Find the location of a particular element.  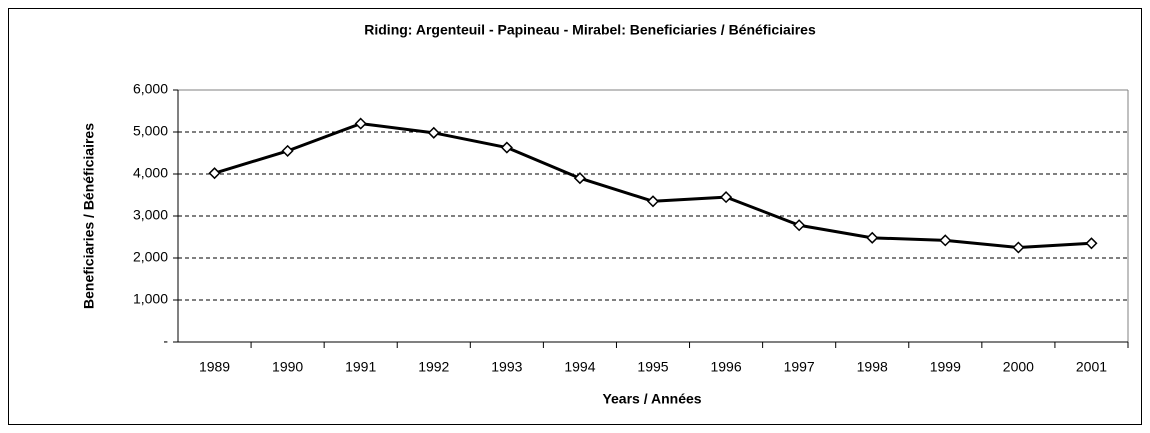

x-tick-label: 1997 is located at coordinates (799, 367).